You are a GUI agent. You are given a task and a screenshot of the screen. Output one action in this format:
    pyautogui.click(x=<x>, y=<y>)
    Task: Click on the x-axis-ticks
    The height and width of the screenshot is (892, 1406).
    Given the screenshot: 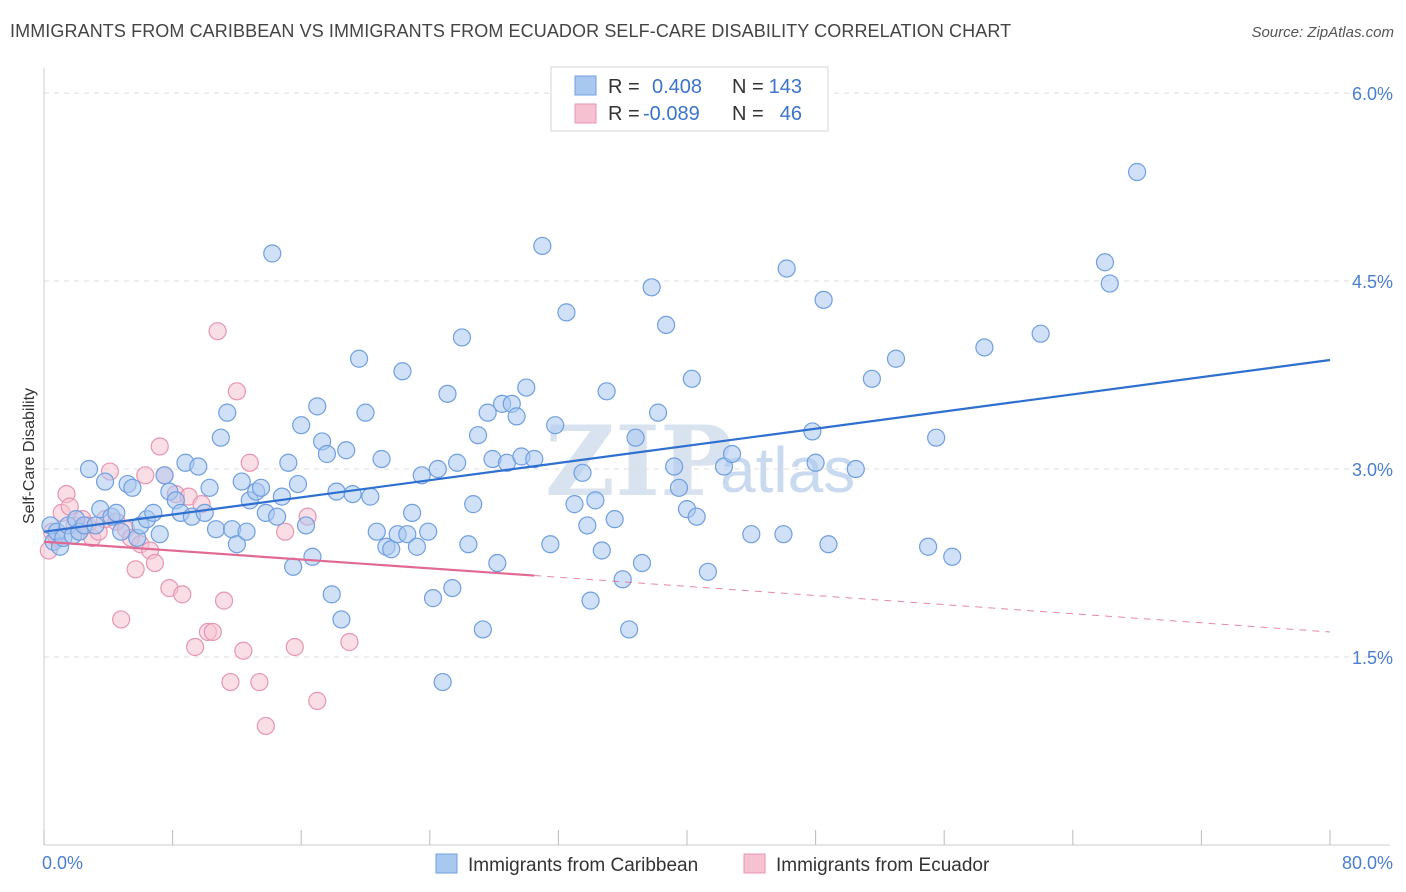 What is the action you would take?
    pyautogui.click(x=687, y=837)
    